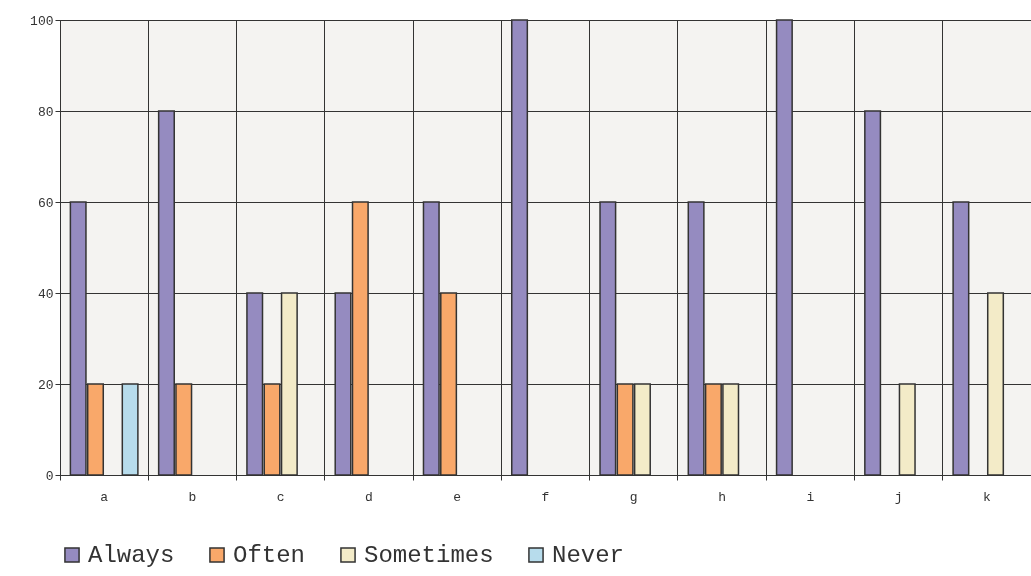 The height and width of the screenshot is (576, 1031). What do you see at coordinates (42, 21) in the screenshot?
I see `y-tick-label: 100` at bounding box center [42, 21].